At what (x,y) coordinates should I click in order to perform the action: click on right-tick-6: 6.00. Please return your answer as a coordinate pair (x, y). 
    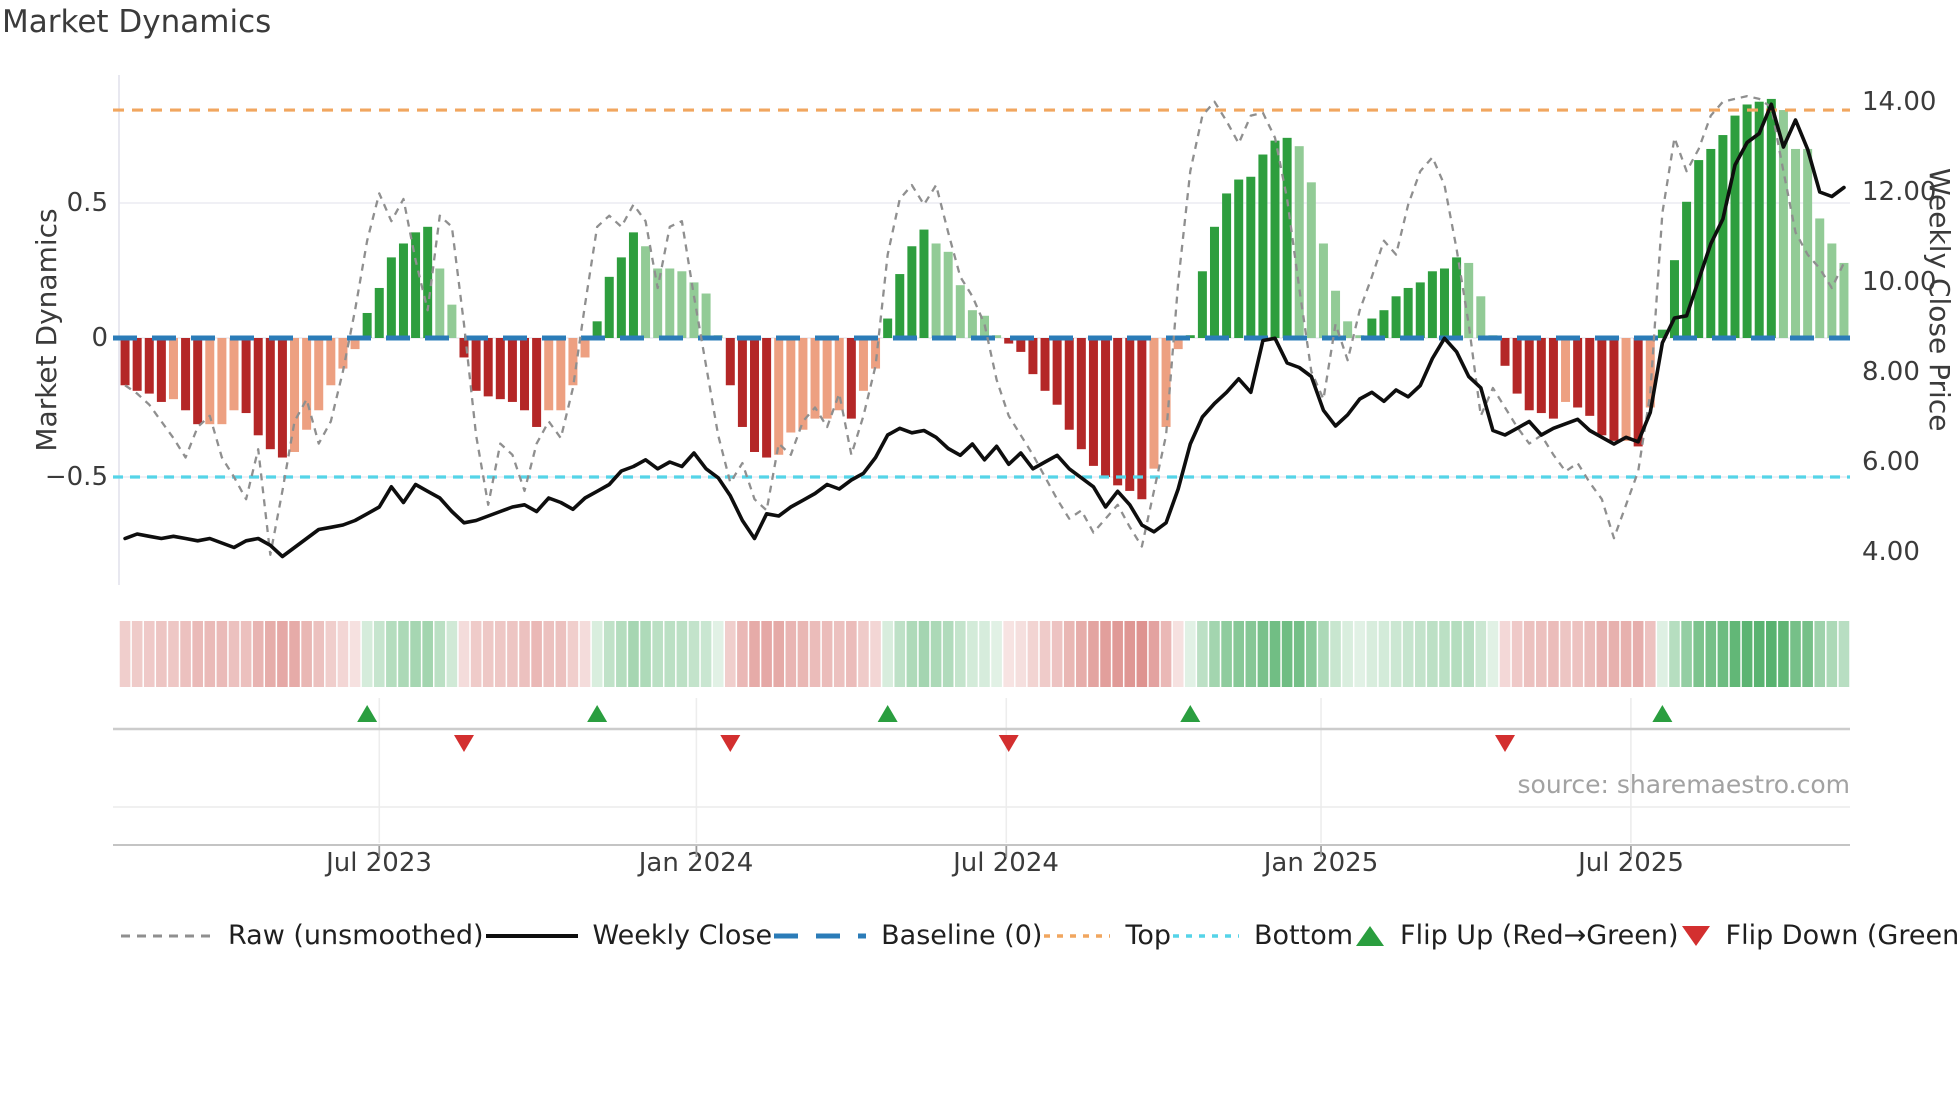
    Looking at the image, I should click on (1891, 462).